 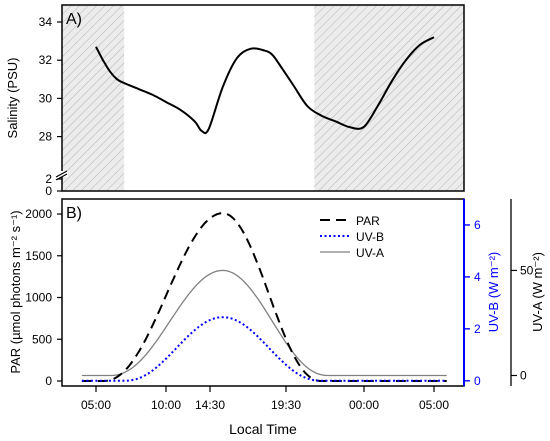 What do you see at coordinates (370, 253) in the screenshot?
I see `legend-label-uva: UV-A` at bounding box center [370, 253].